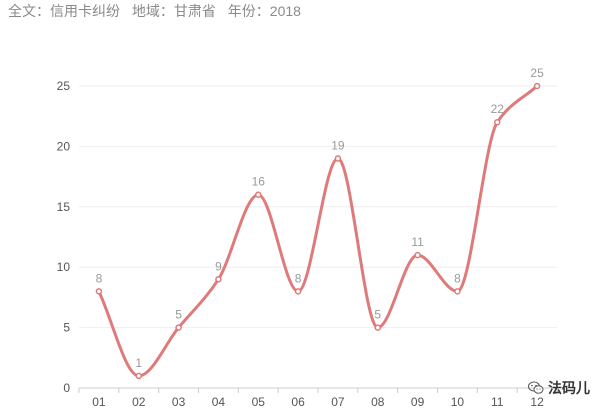 This screenshot has width=597, height=416. What do you see at coordinates (259, 402) in the screenshot?
I see `x-tick-label: 05` at bounding box center [259, 402].